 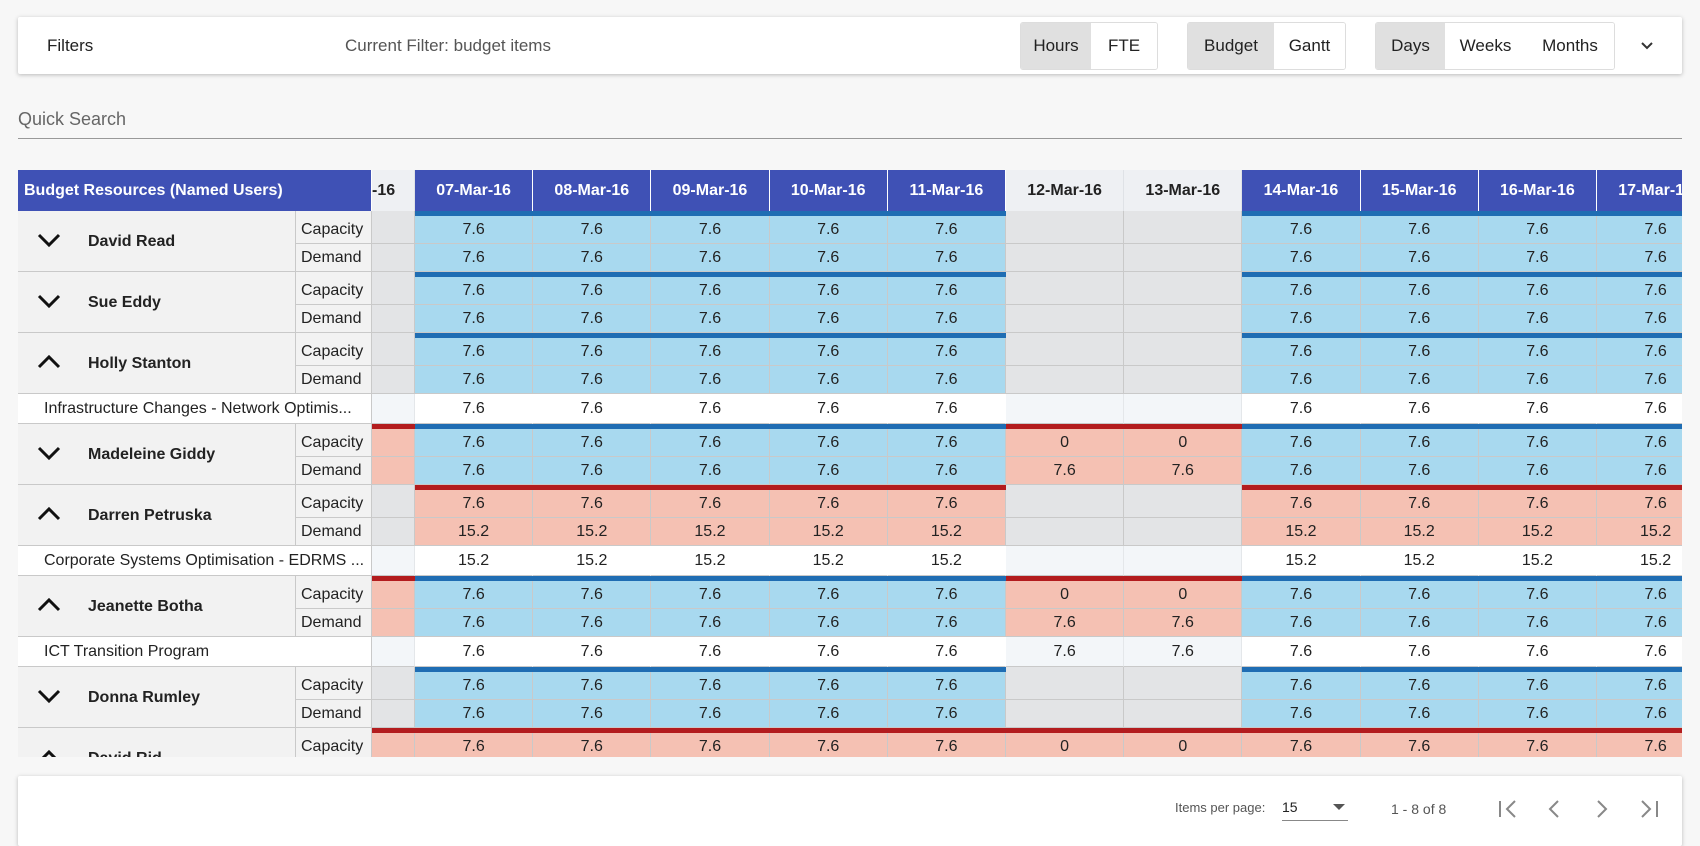 I want to click on person-name: David Read, so click(x=132, y=241).